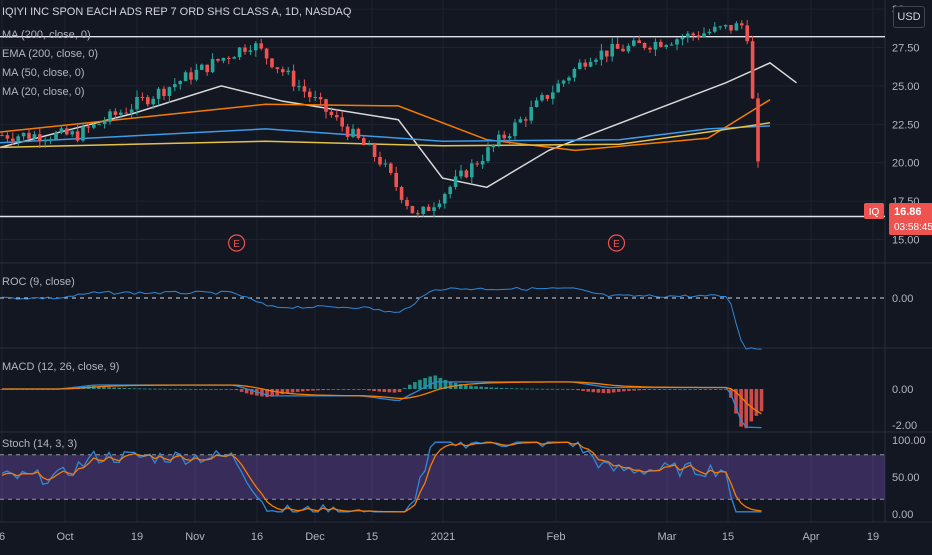 The height and width of the screenshot is (555, 932). What do you see at coordinates (385, 135) in the screenshot?
I see `ma-line` at bounding box center [385, 135].